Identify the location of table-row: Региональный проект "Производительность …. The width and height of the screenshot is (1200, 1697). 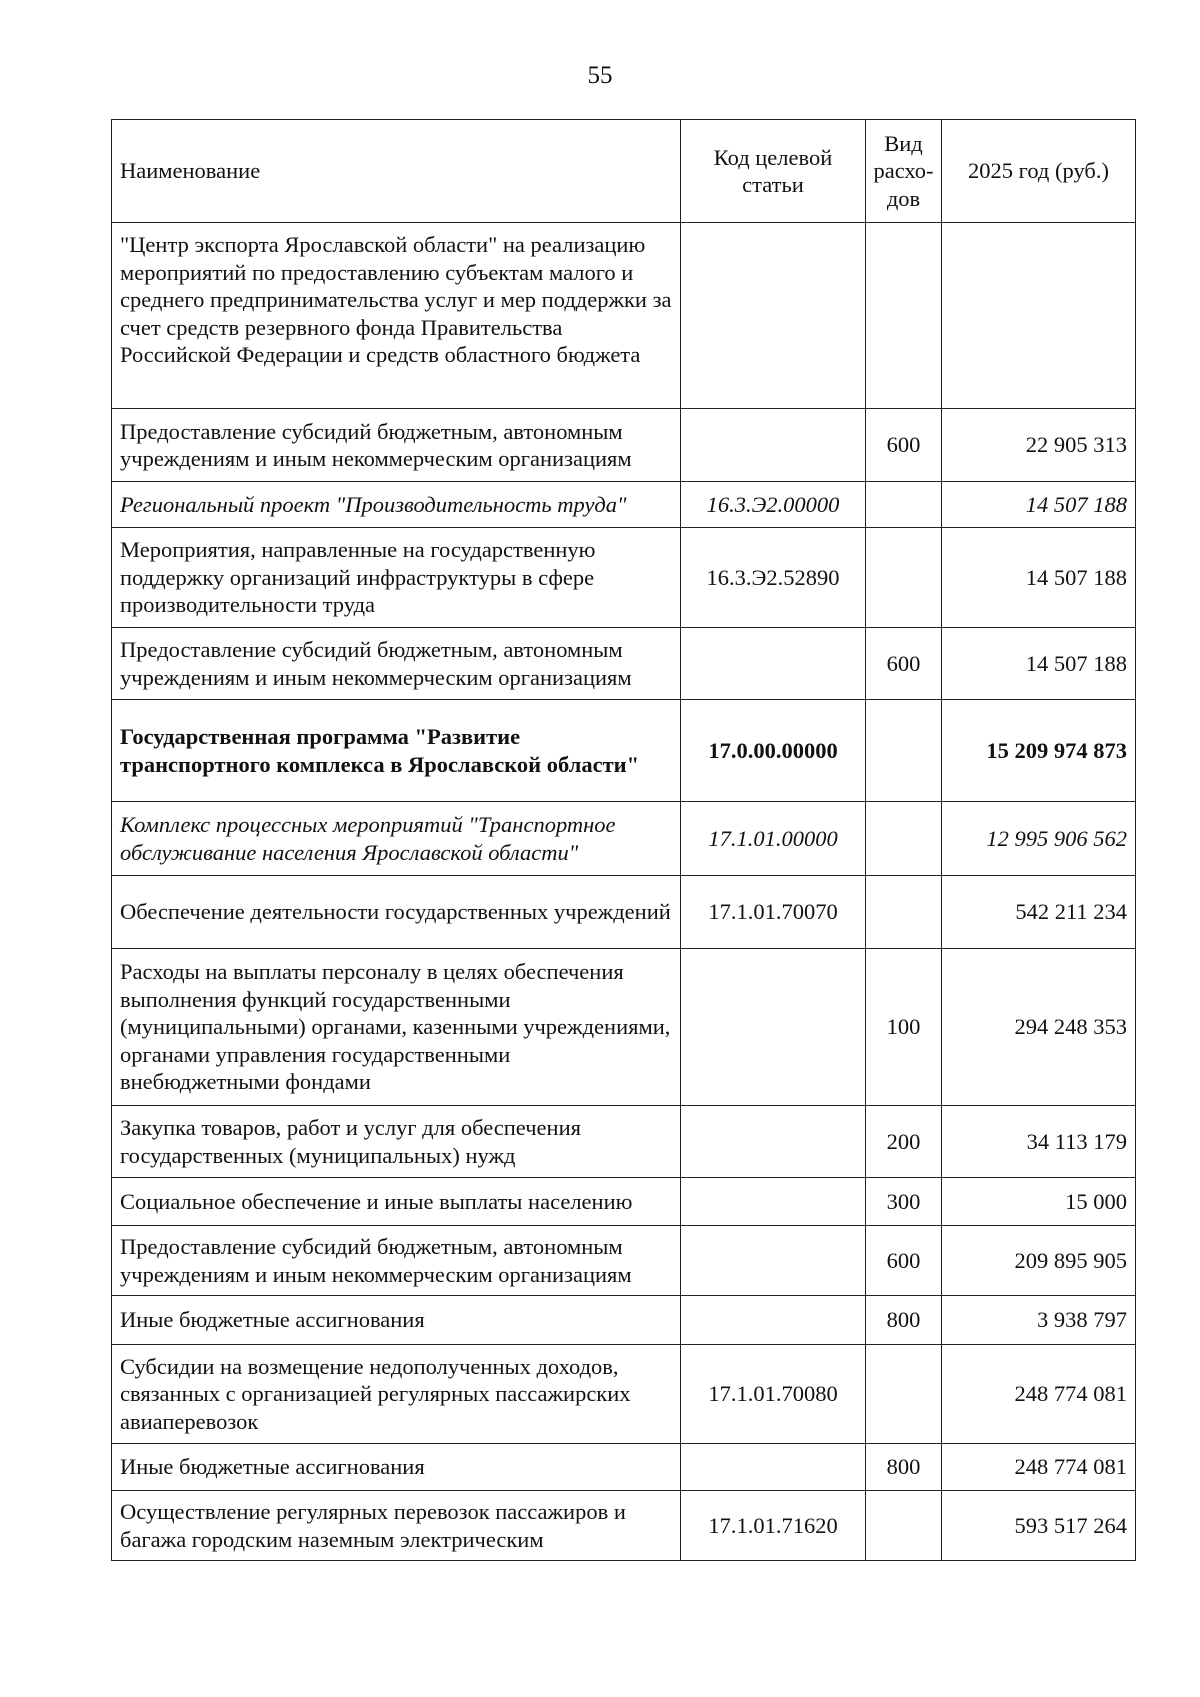
(623, 504).